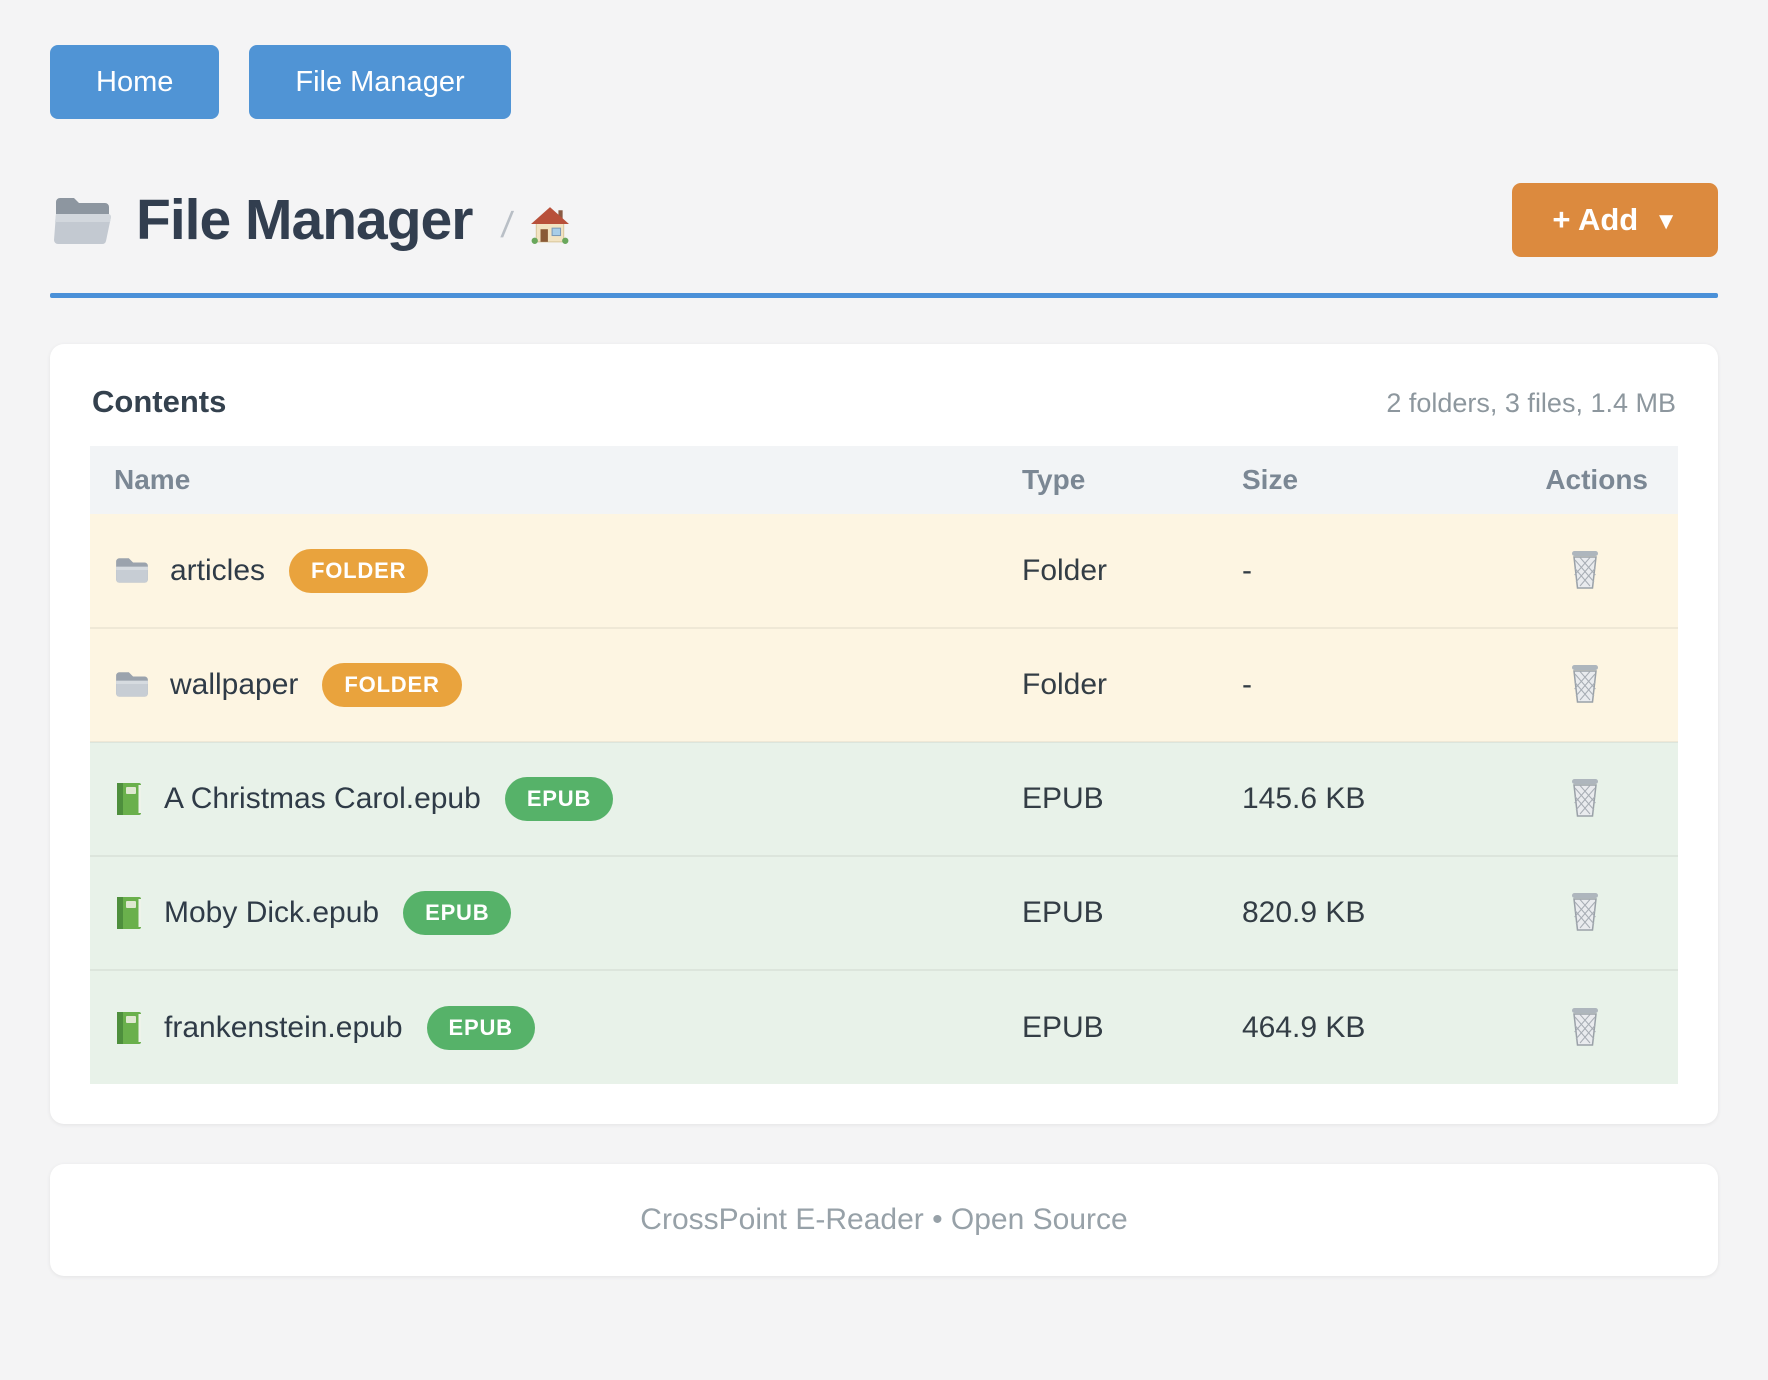 The image size is (1768, 1380). What do you see at coordinates (550, 225) in the screenshot?
I see `house-icon` at bounding box center [550, 225].